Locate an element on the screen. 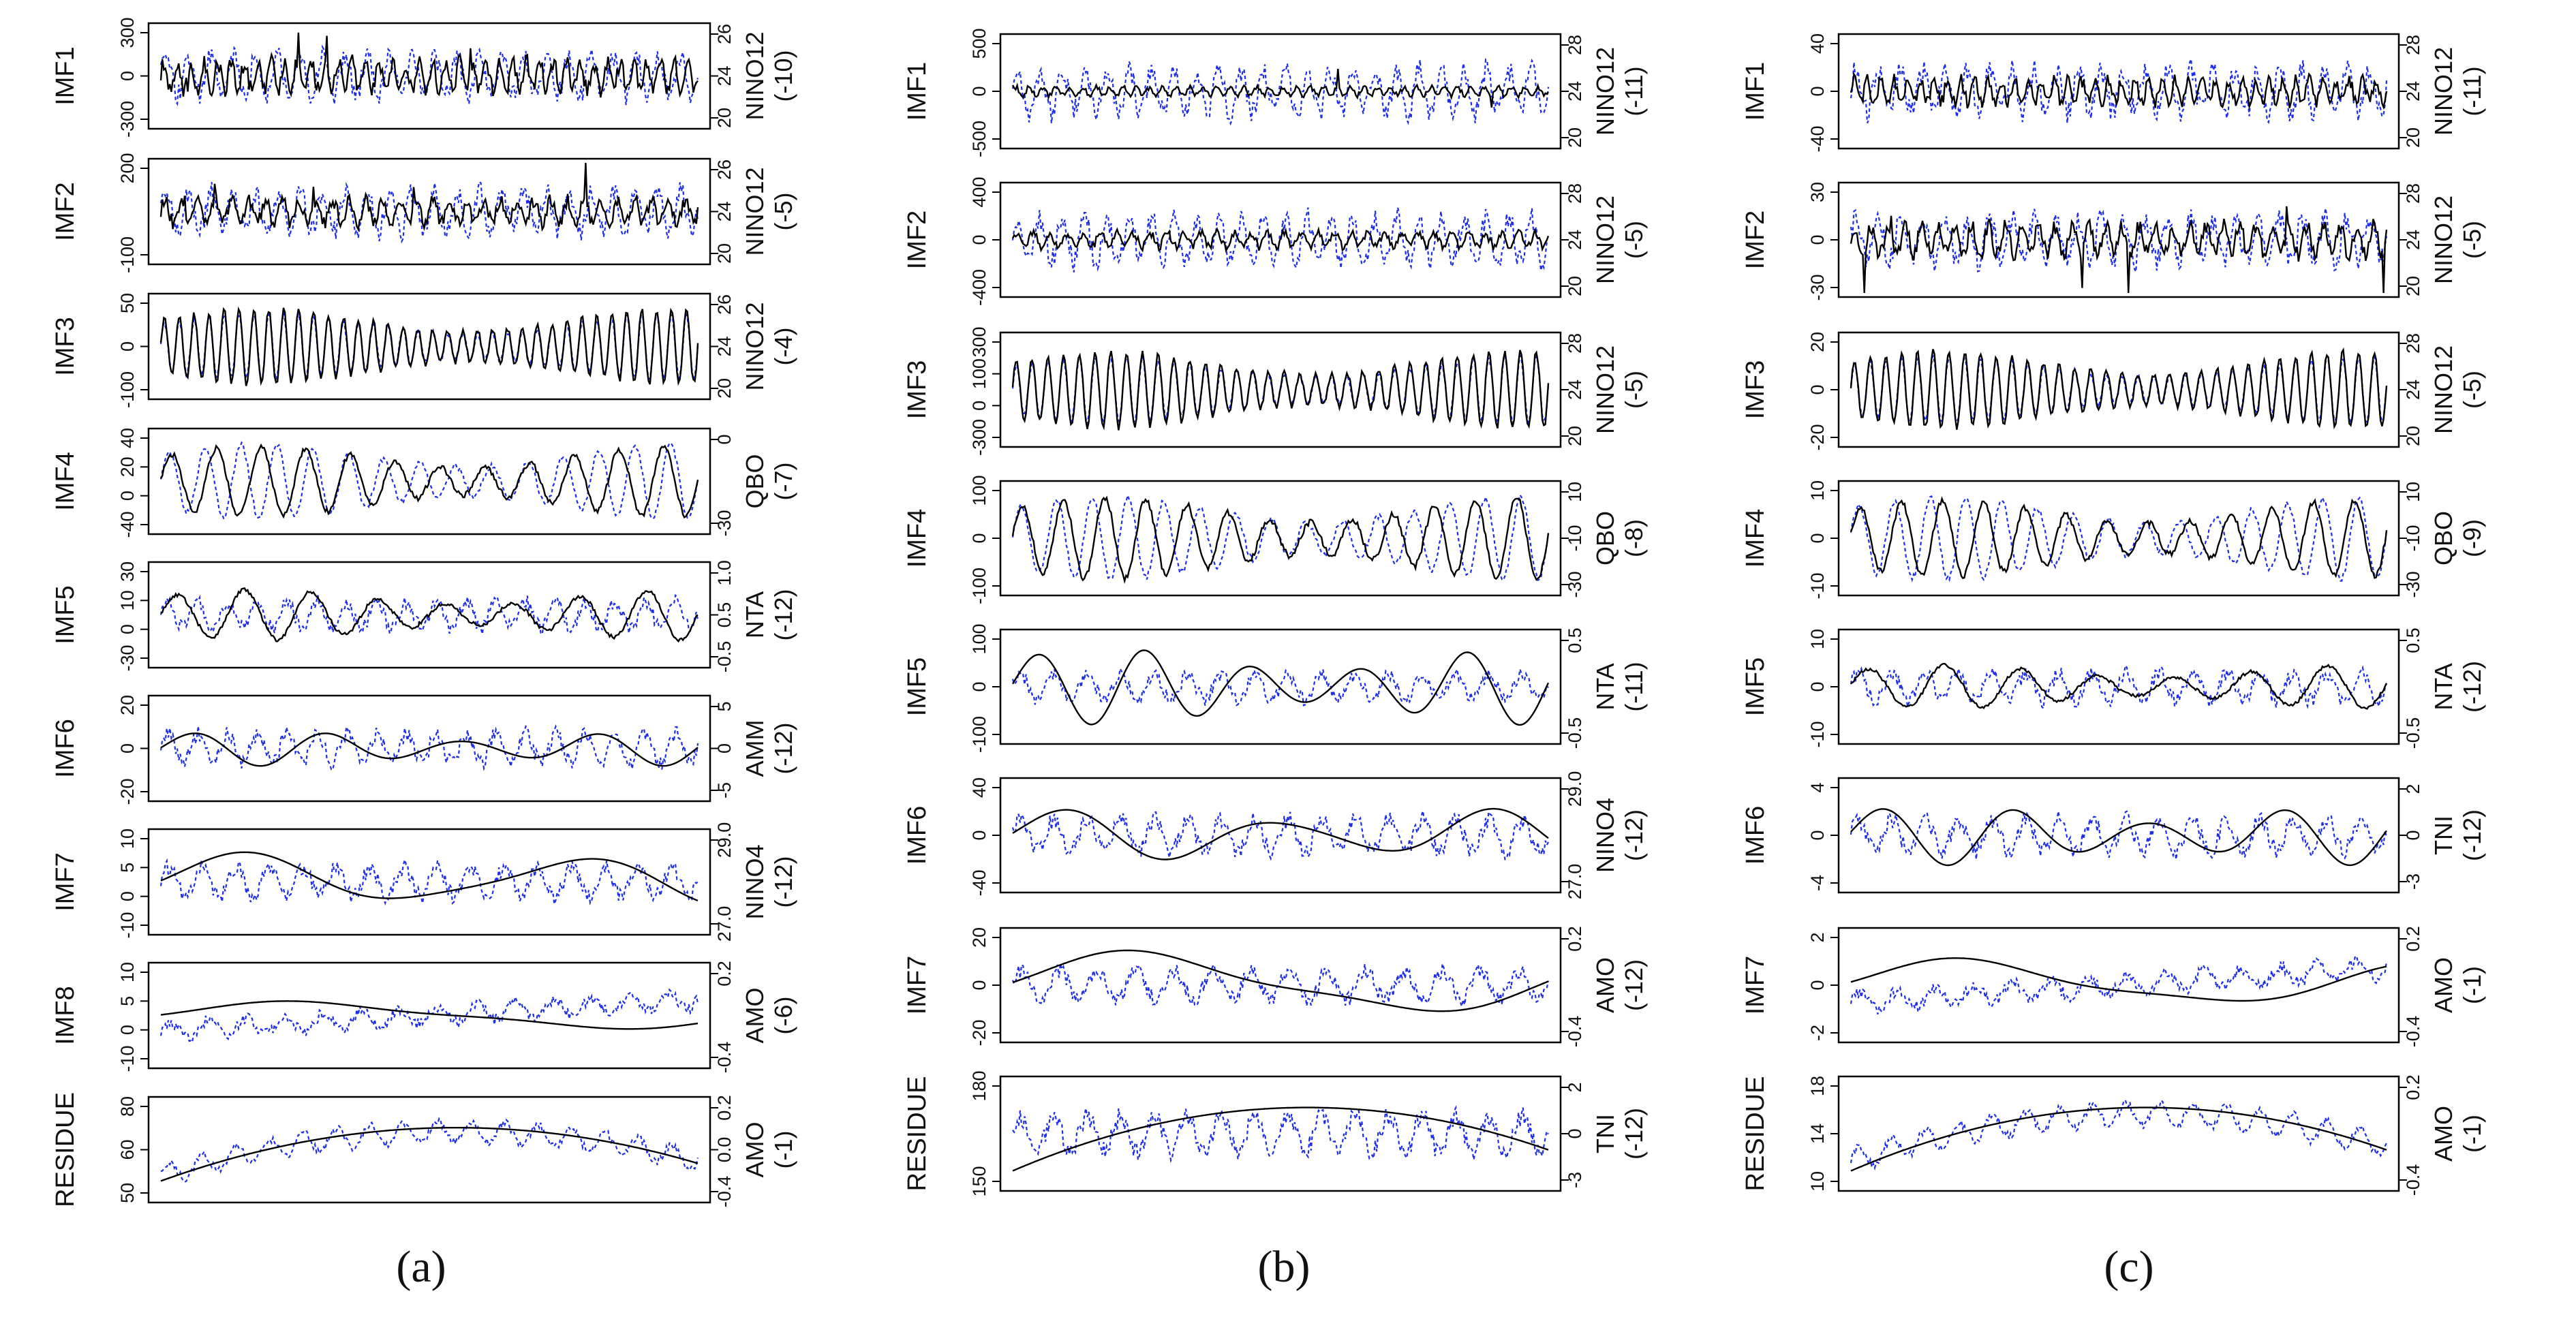  right-var-label: NTA is located at coordinates (1605, 686).